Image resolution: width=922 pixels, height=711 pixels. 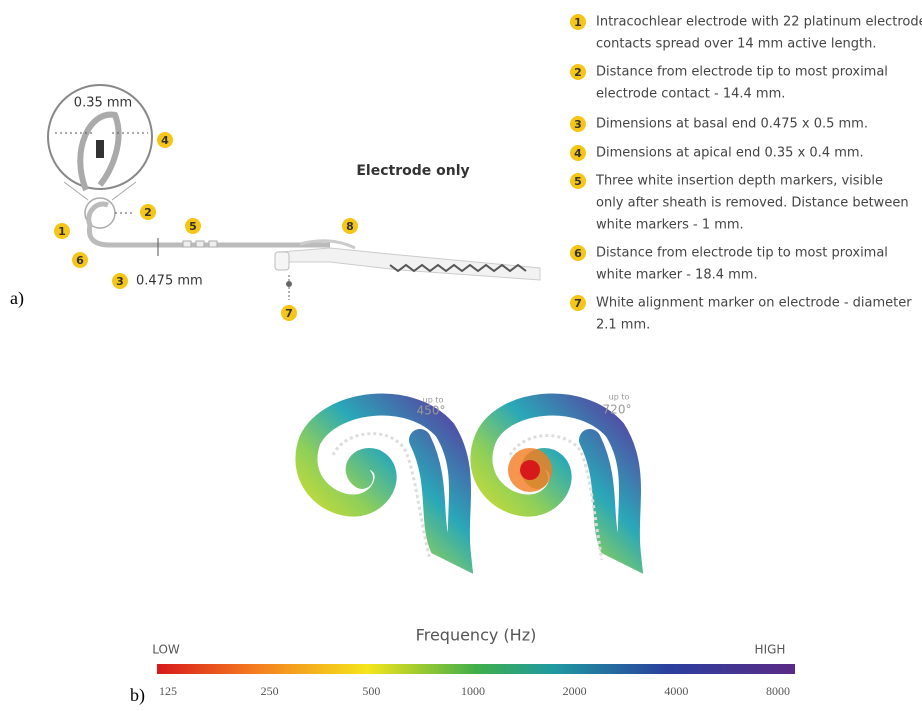 I want to click on legend-text: electrode contact - 14.4 mm., so click(x=690, y=94).